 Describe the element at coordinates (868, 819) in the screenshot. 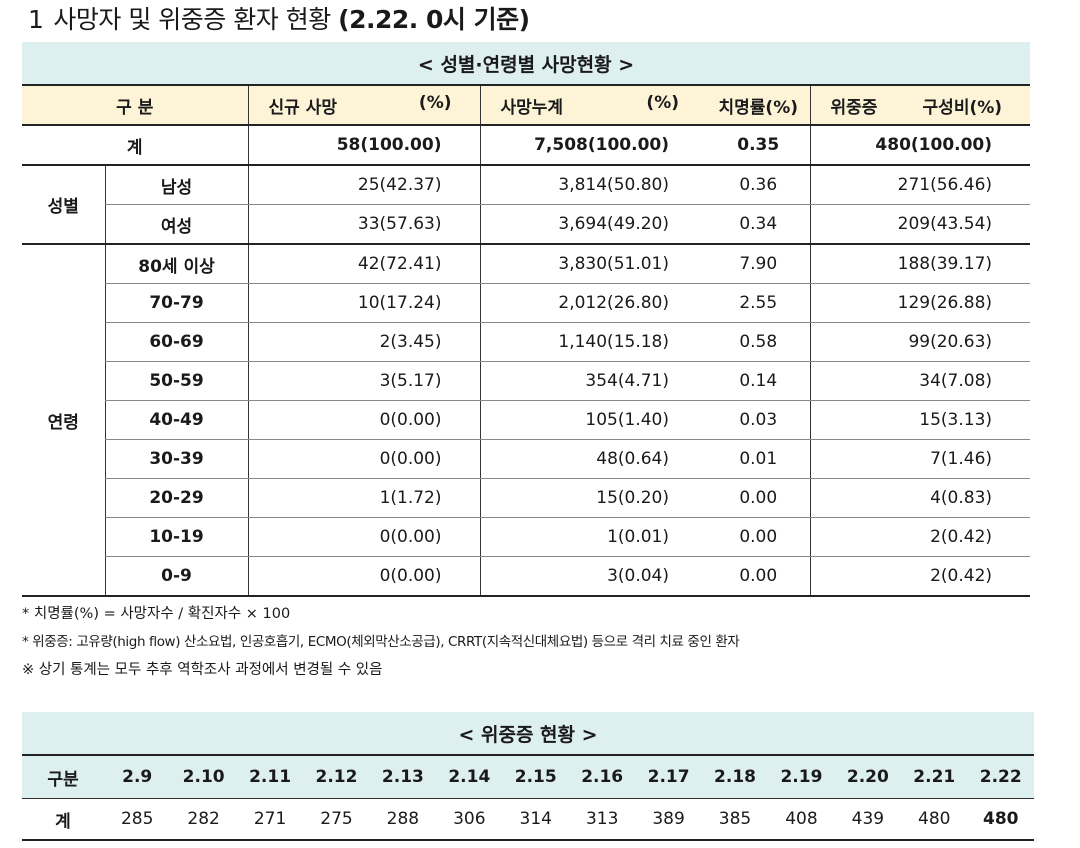

I see `value-cell: 439` at that location.